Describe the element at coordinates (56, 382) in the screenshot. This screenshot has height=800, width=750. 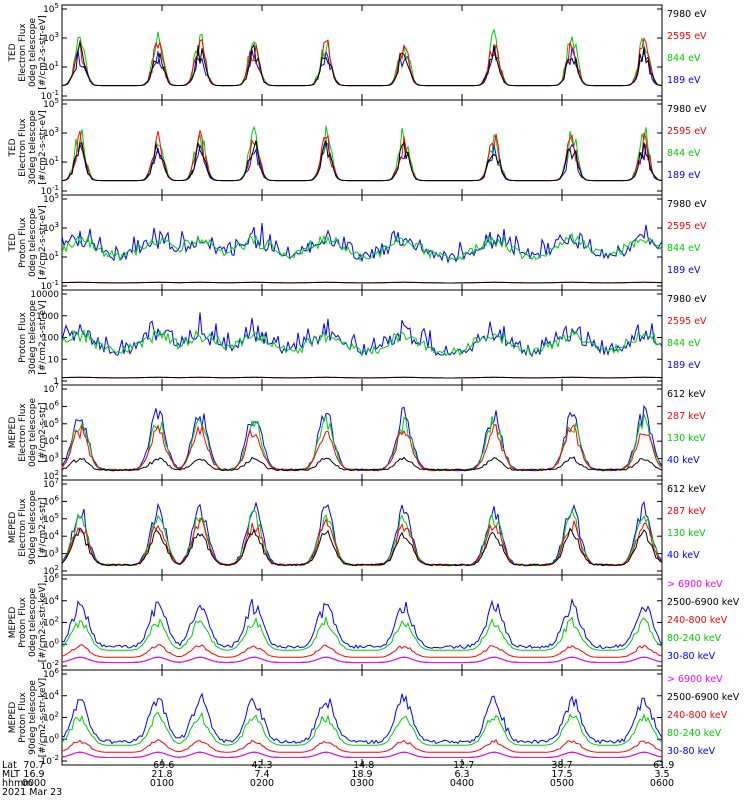
I see `tick-base: 1` at that location.